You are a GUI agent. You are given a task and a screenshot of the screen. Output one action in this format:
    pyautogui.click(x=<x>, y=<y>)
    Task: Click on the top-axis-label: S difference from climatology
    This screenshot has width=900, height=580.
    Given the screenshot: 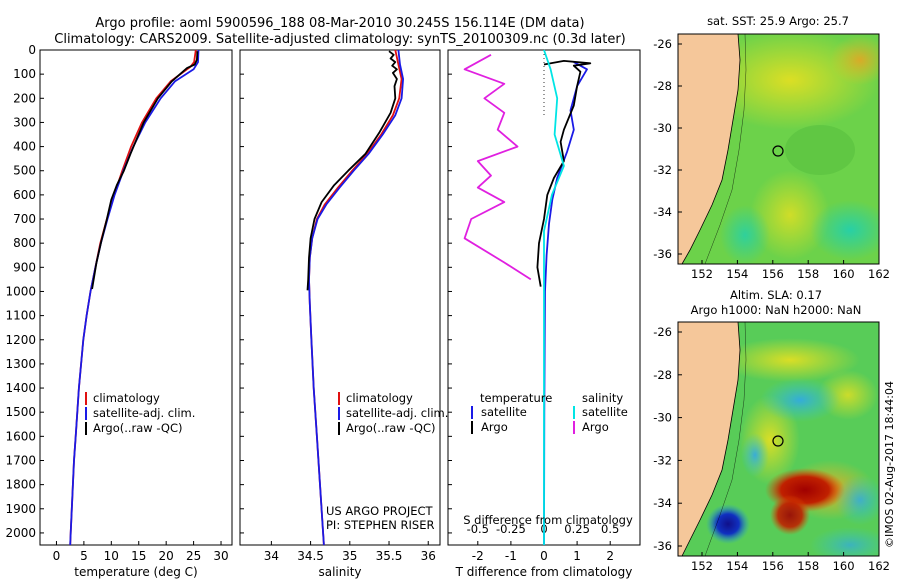 What is the action you would take?
    pyautogui.click(x=548, y=520)
    